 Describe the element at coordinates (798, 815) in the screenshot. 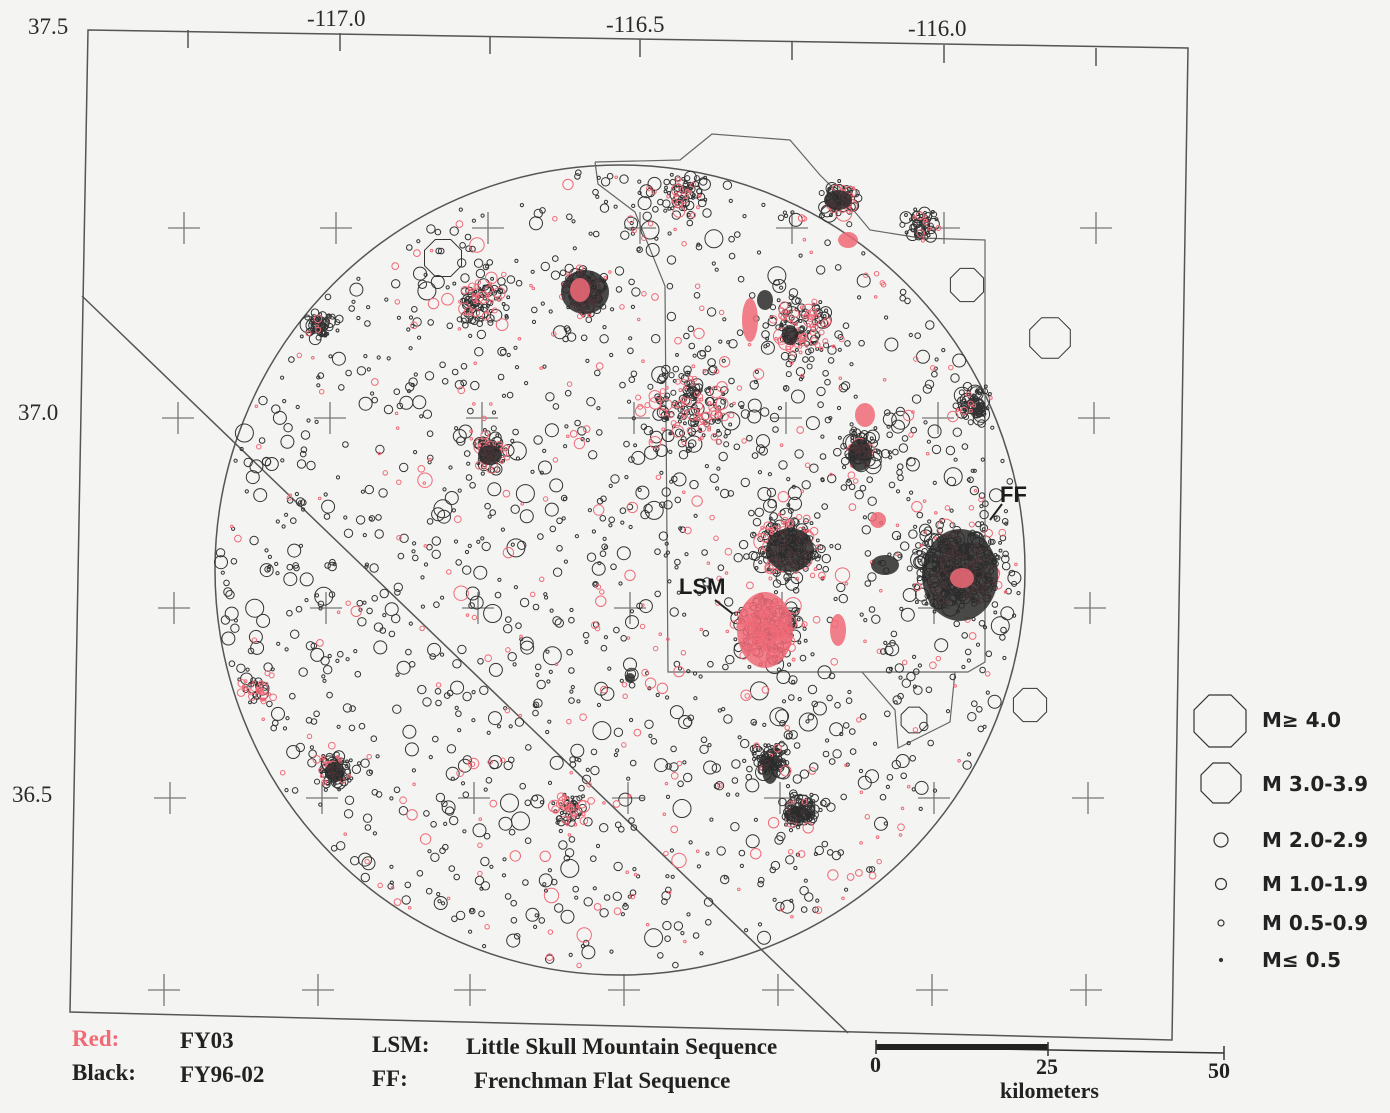

I see `cluster-core` at that location.